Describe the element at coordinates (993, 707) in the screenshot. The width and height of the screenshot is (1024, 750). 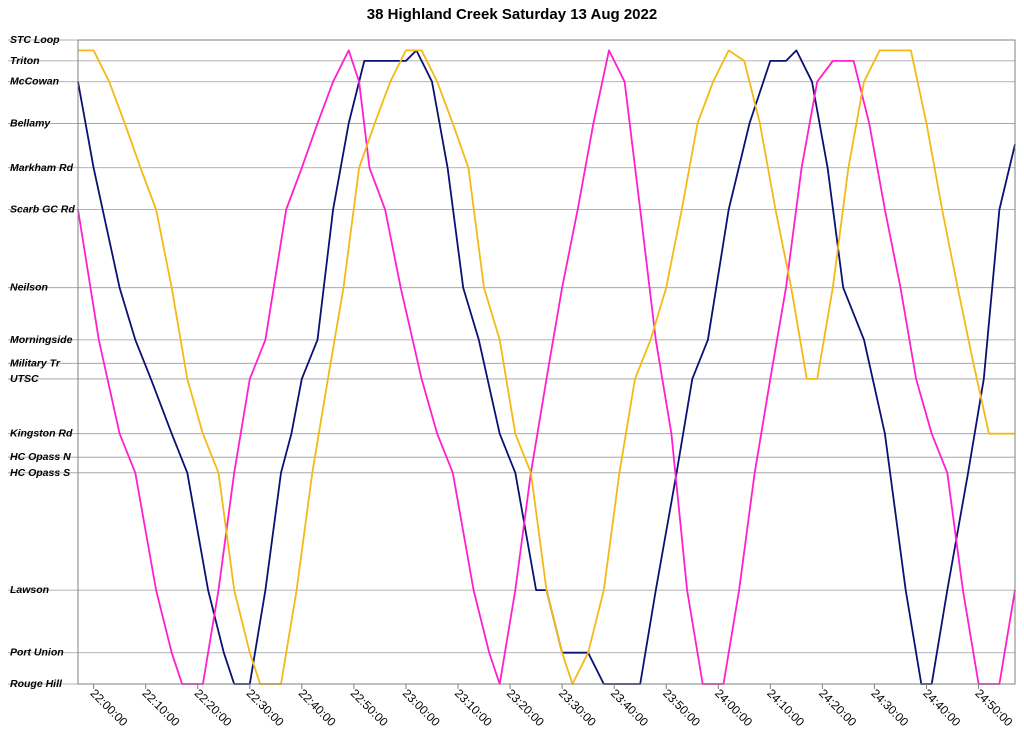
I see `x-tick-label: 24:50:00` at that location.